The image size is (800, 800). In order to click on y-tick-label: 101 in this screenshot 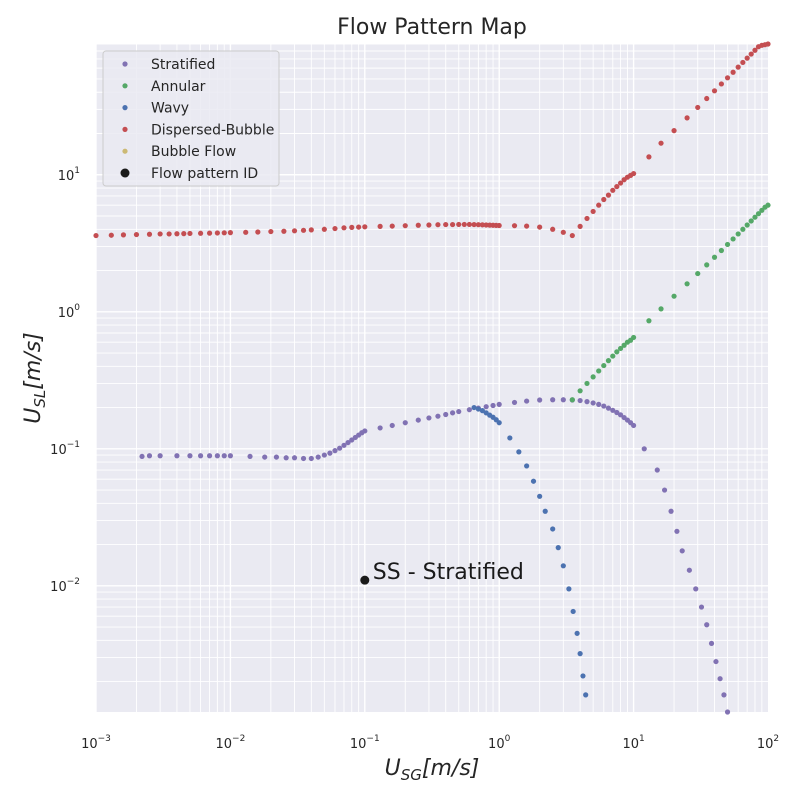, I will do `click(69, 175)`.